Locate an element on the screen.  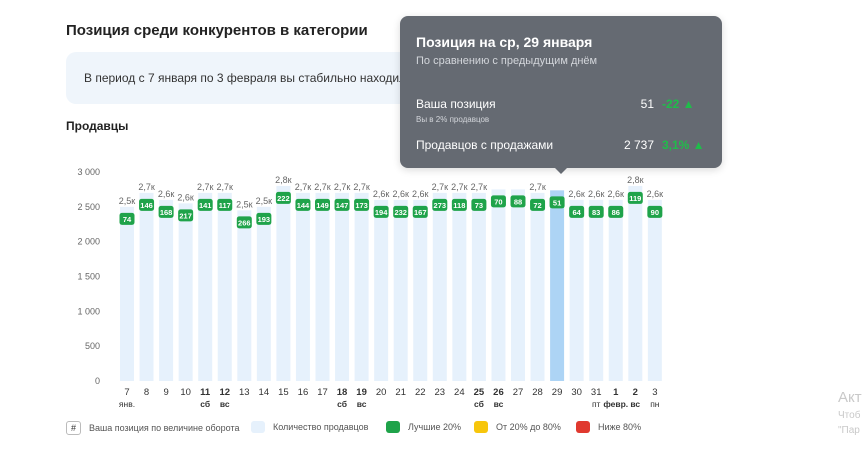
legend-count: Количество продавцов is located at coordinates (309, 427).